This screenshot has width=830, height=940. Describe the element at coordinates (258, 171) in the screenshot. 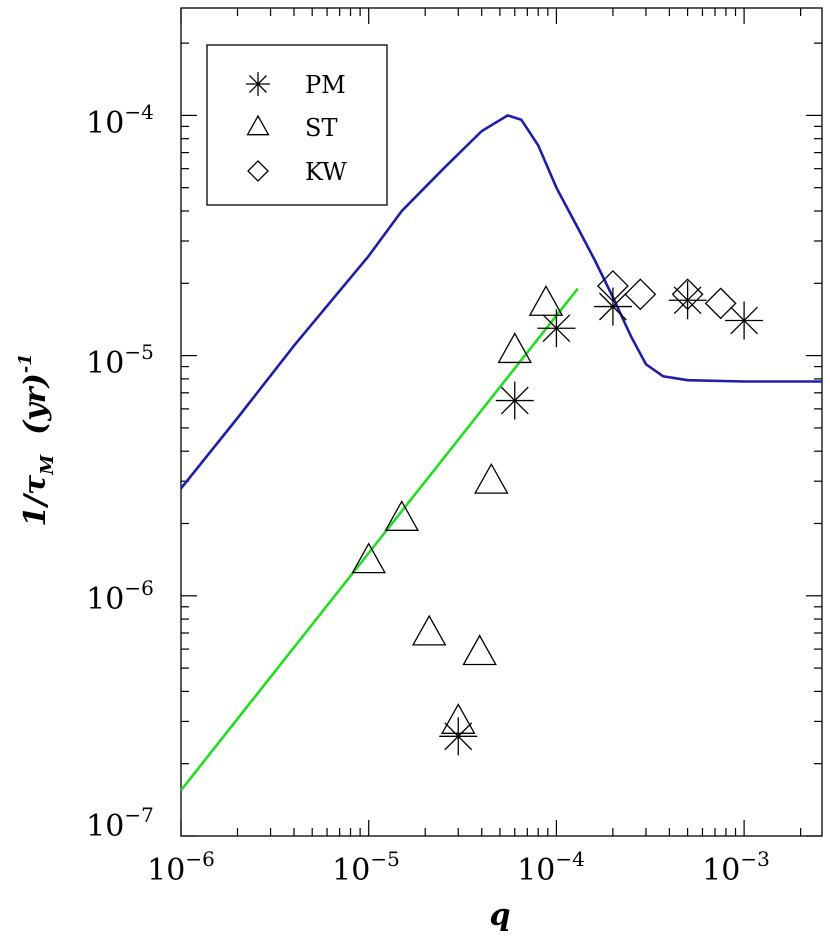

I see `legend-marker-kw` at that location.